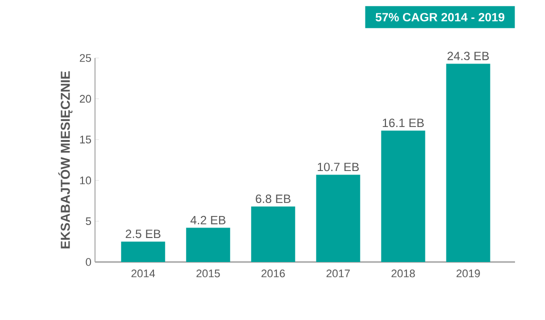  I want to click on y-tick-label: 20, so click(86, 98).